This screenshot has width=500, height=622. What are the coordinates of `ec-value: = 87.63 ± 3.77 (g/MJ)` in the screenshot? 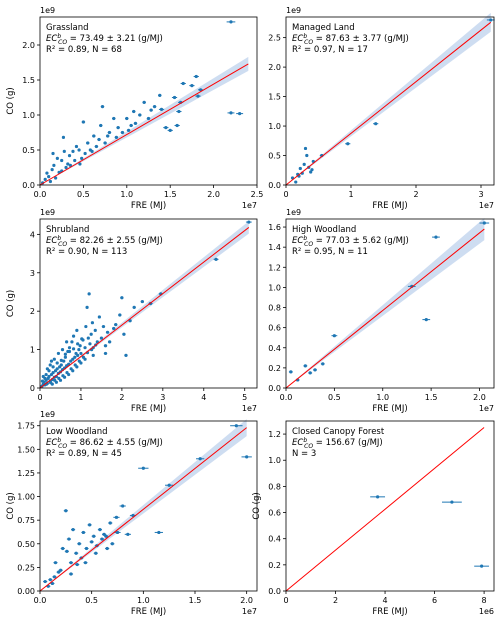 It's located at (361, 39).